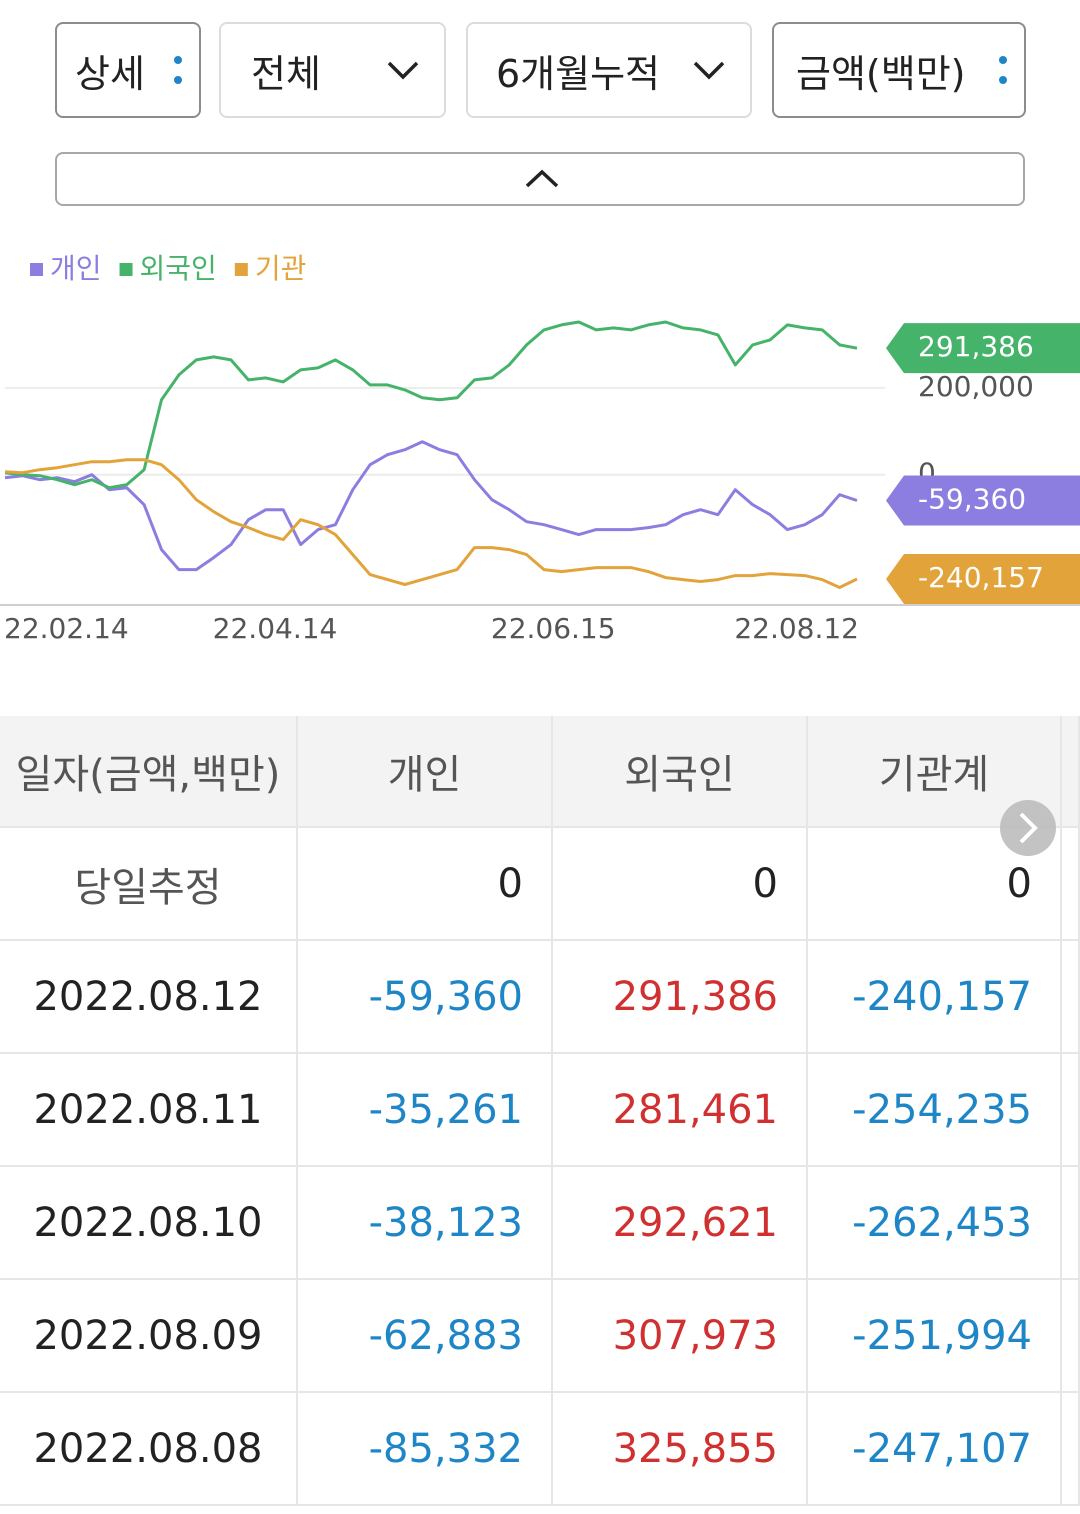 The width and height of the screenshot is (1080, 1514). Describe the element at coordinates (680, 1336) in the screenshot. I see `row-value: 307,973` at that location.